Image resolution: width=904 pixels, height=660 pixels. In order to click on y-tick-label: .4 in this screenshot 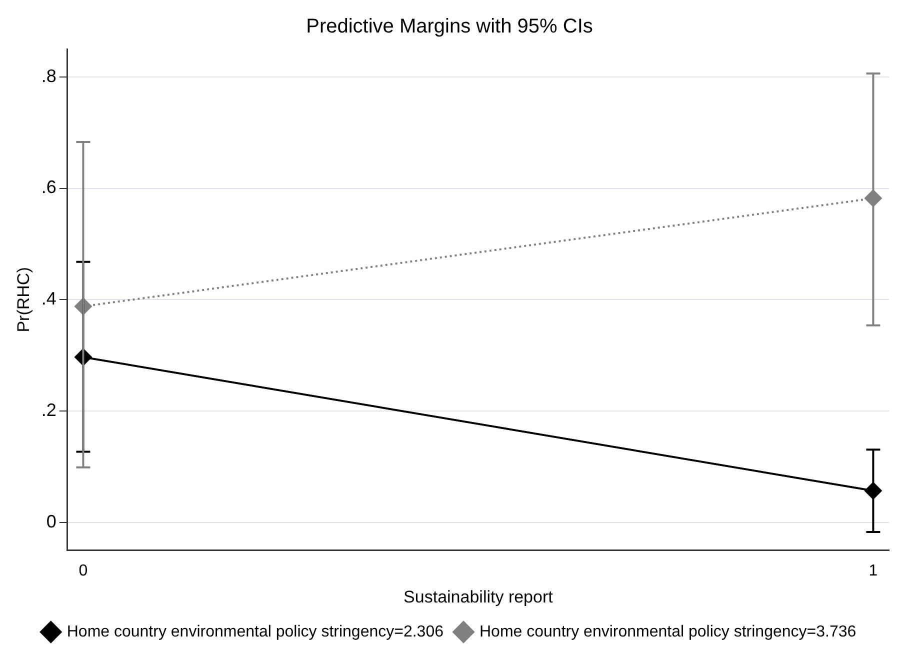, I will do `click(48, 298)`.